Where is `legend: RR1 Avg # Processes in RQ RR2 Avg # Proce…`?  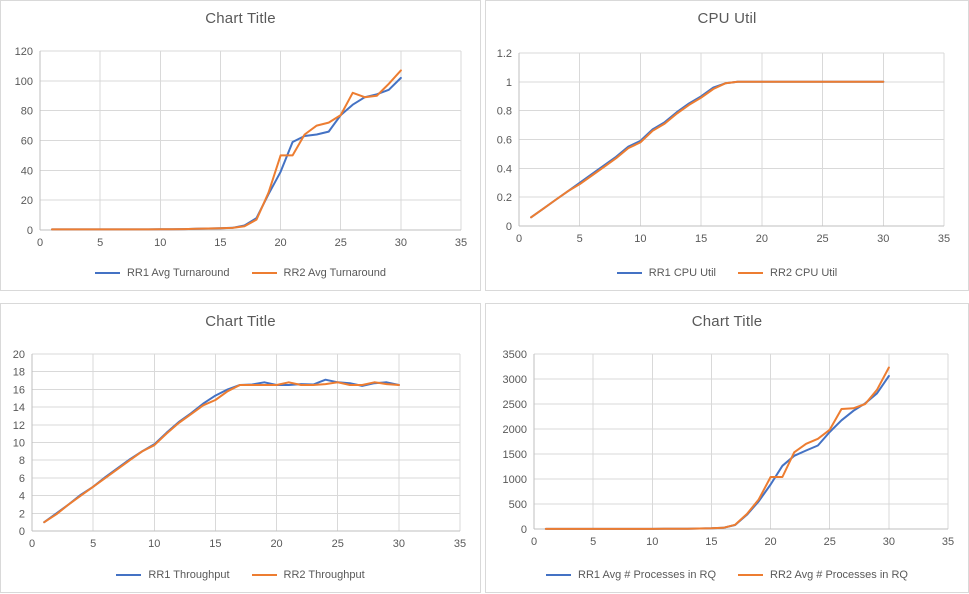
legend: RR1 Avg # Processes in RQ RR2 Avg # Proce… is located at coordinates (727, 575).